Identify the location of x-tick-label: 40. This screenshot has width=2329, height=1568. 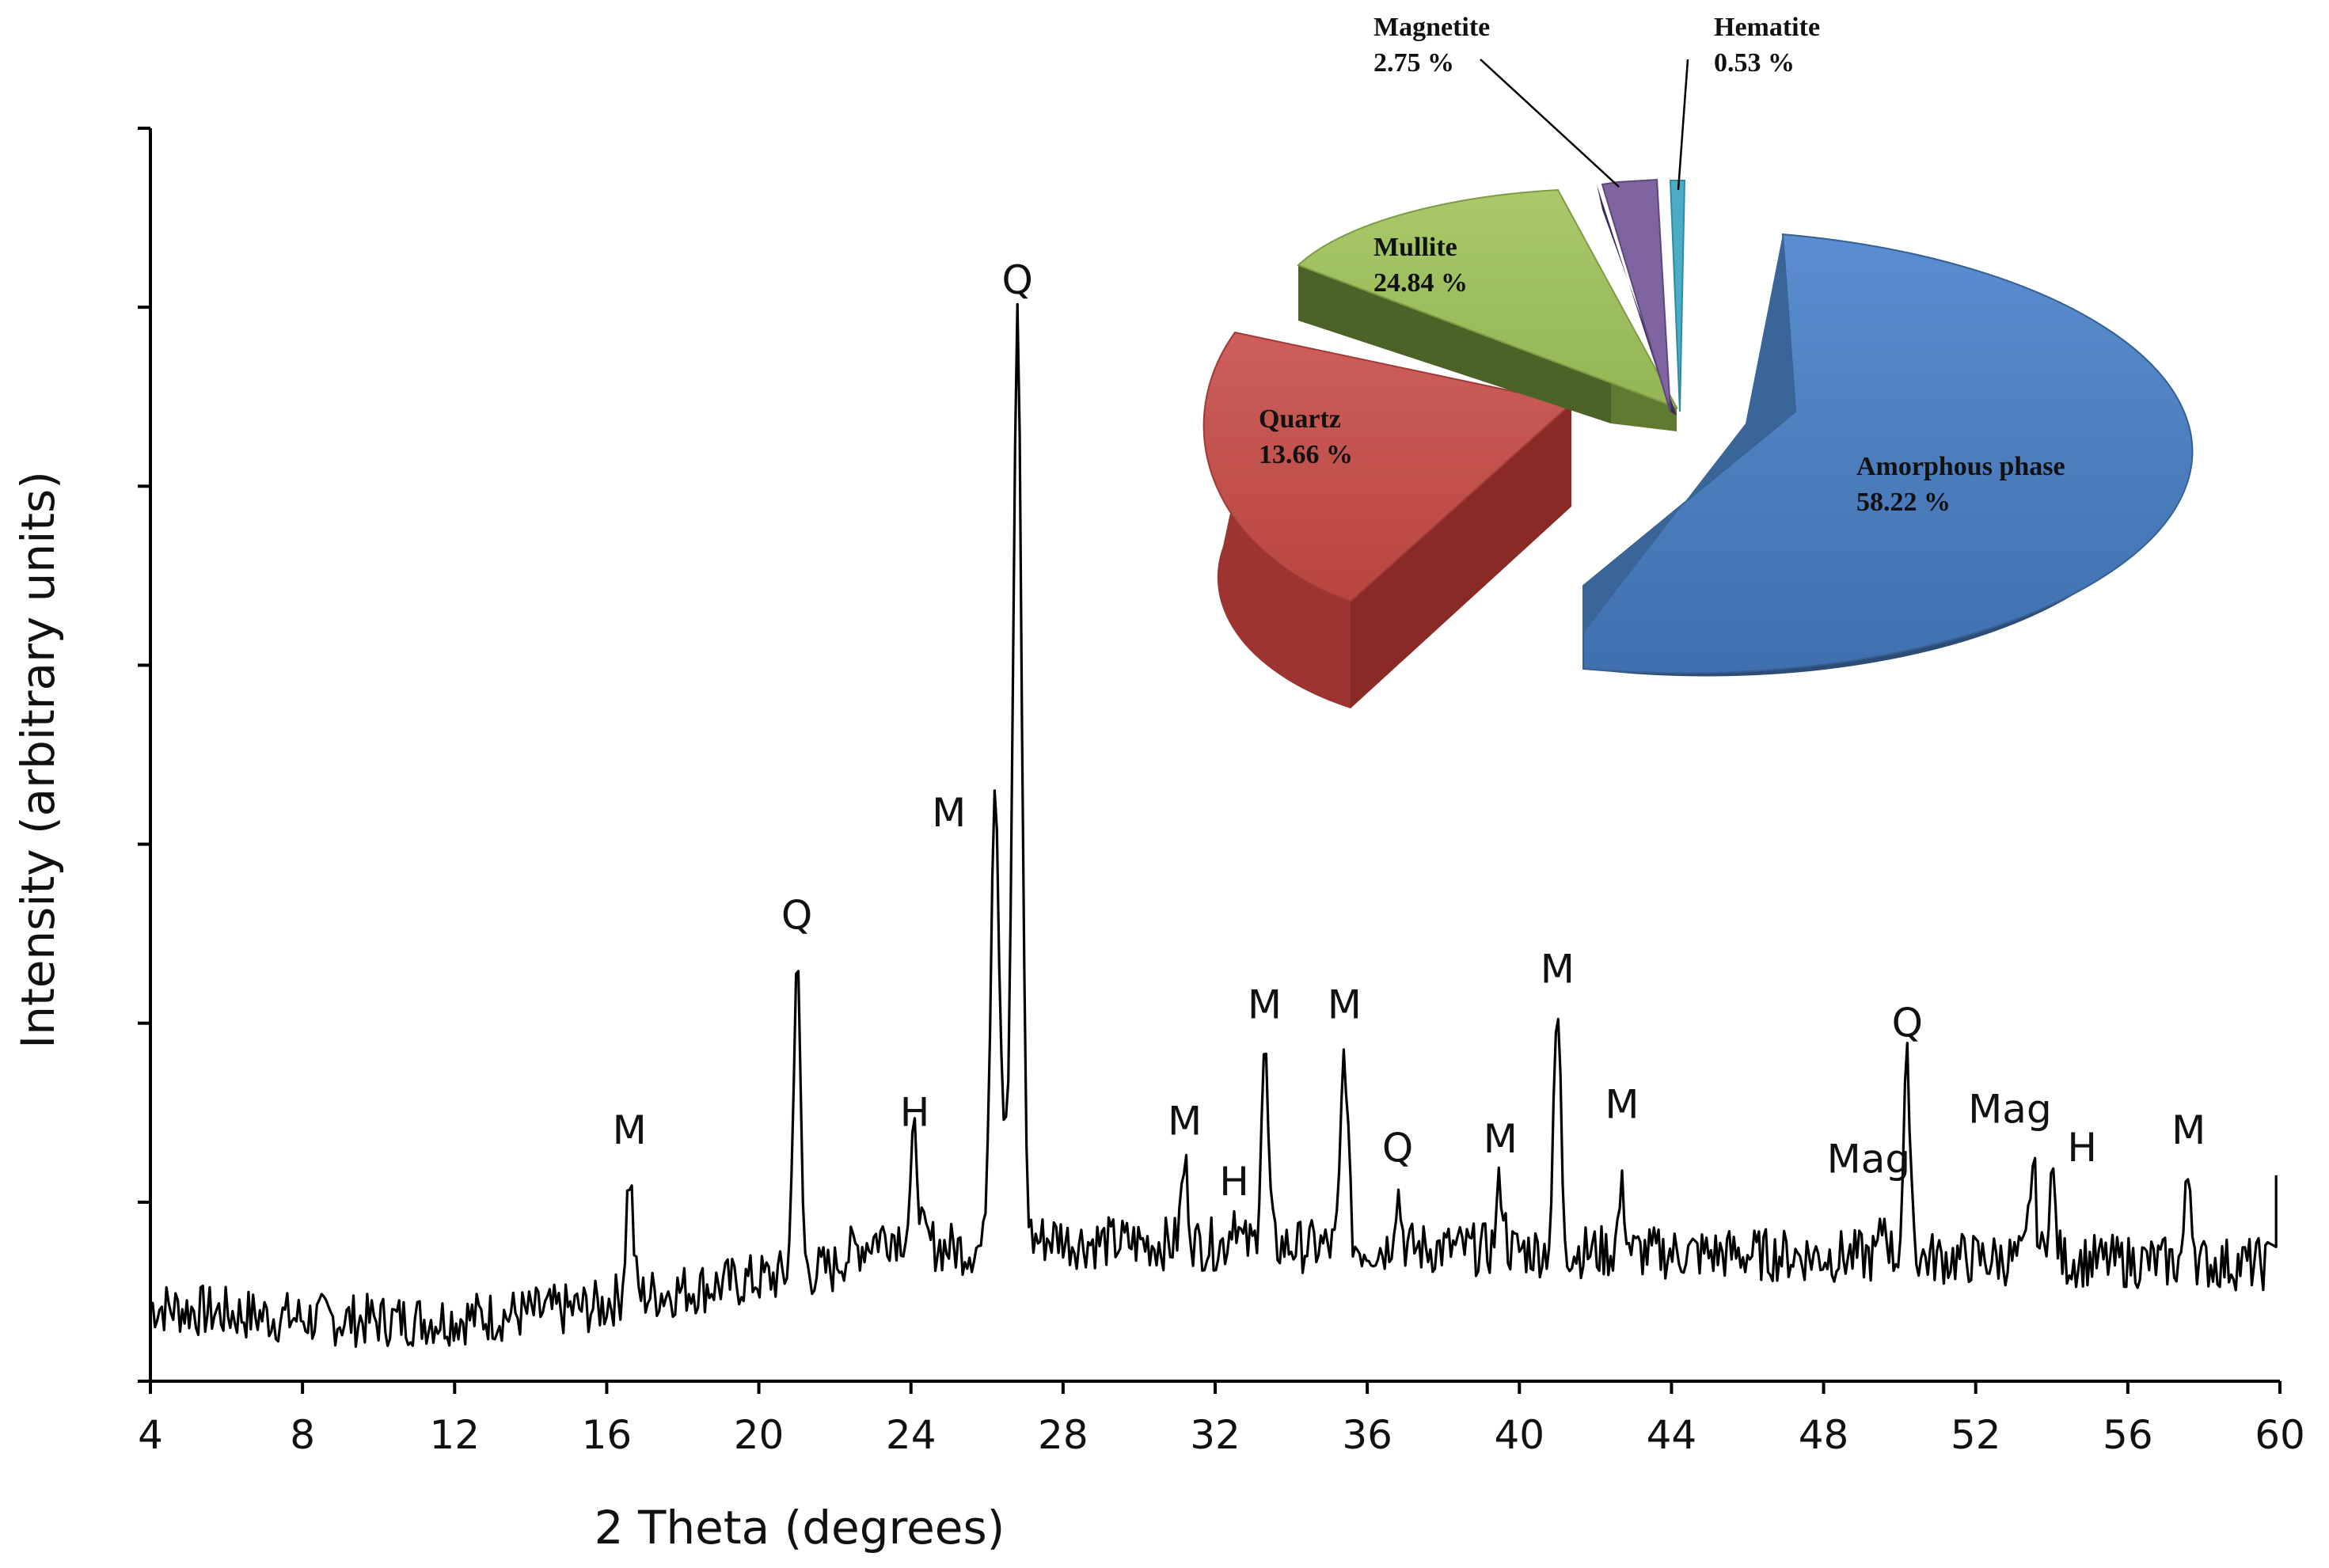
(1519, 1435).